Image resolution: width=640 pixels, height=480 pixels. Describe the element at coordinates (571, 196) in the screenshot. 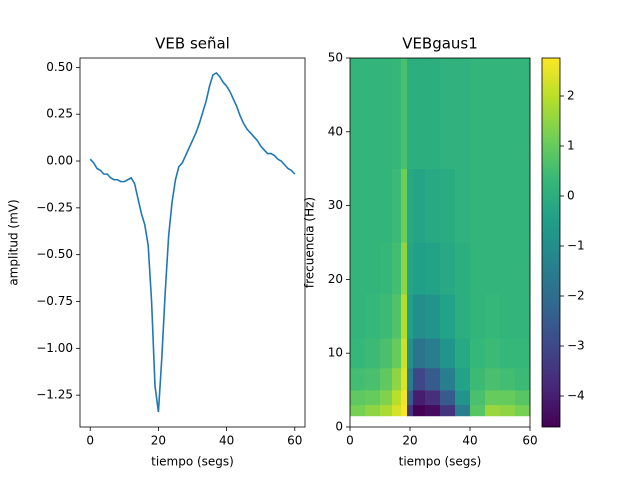

I see `colorbar-tick-label: 0` at that location.